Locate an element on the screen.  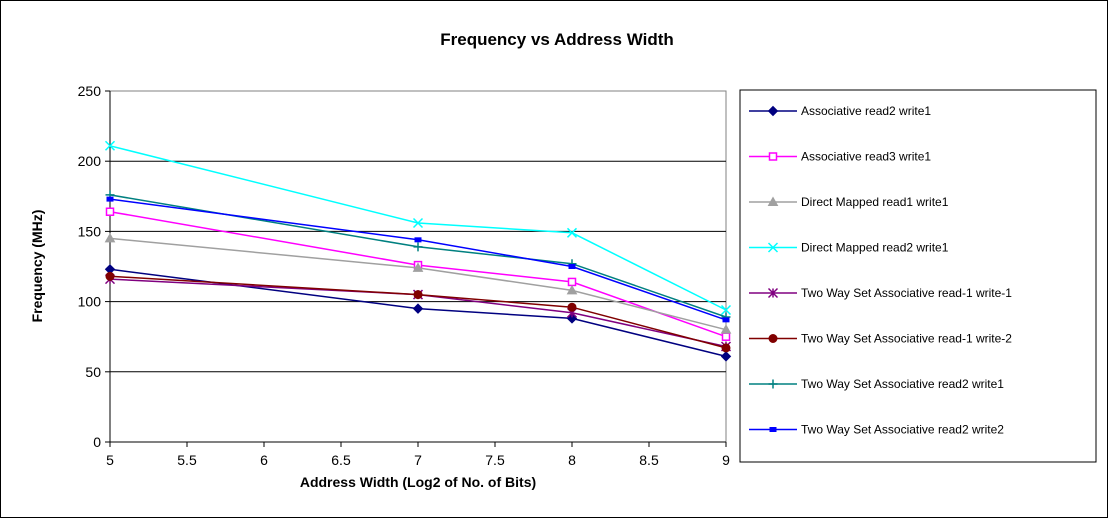
y-tick-label: 150 is located at coordinates (90, 231).